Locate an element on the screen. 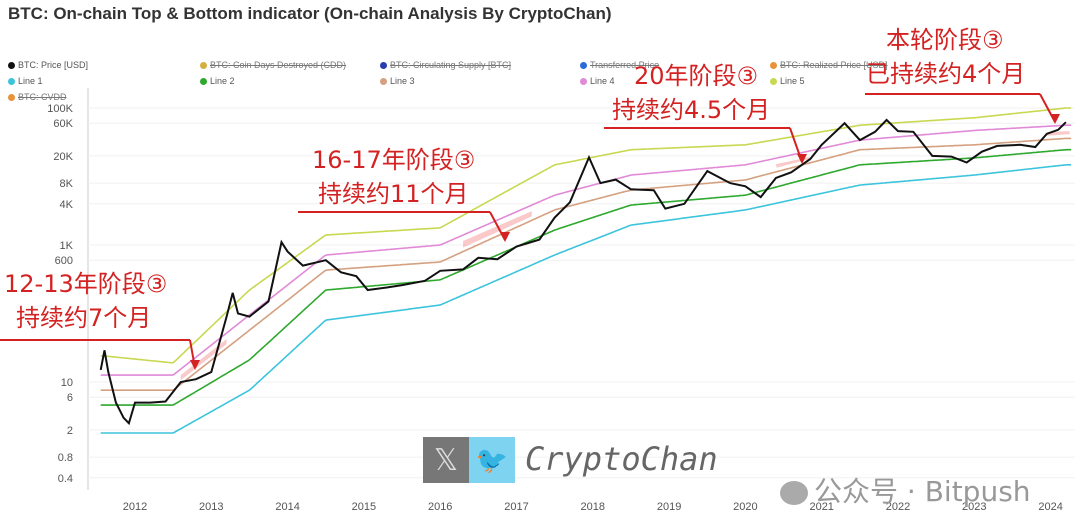  x-tick-label: 2019 is located at coordinates (669, 507).